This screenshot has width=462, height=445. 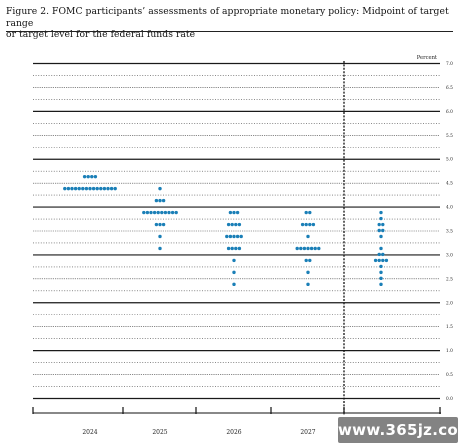 I want to click on y-tick-label: 1.0, so click(x=449, y=351).